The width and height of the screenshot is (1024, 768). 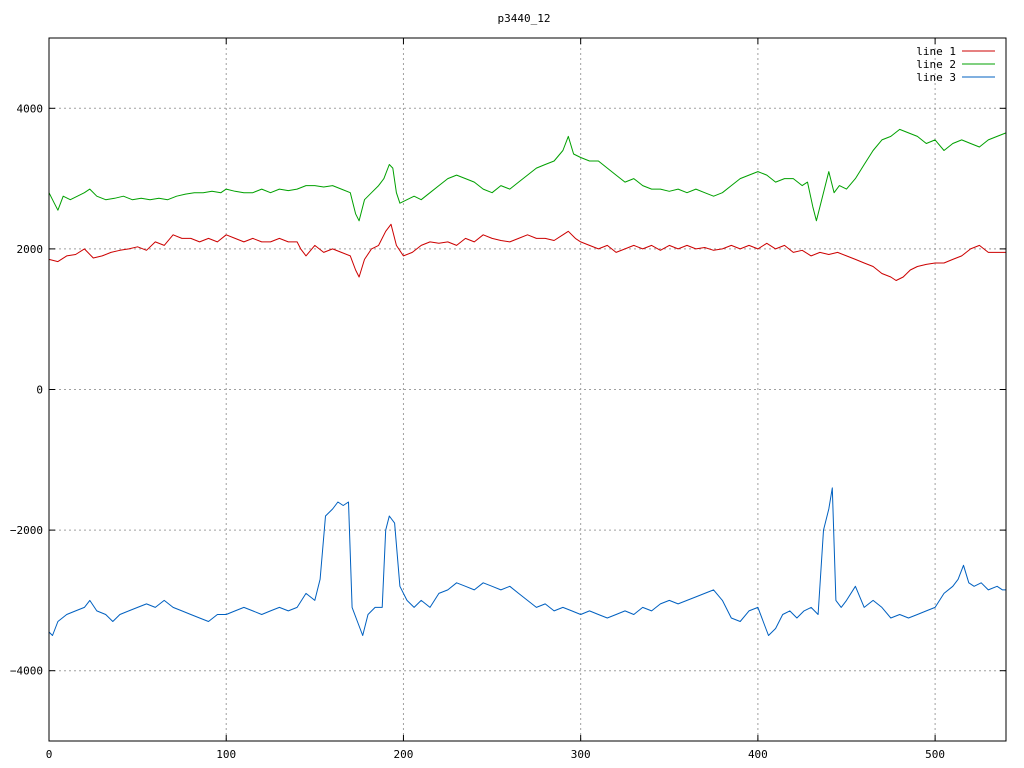 What do you see at coordinates (936, 51) in the screenshot?
I see `legend-label: line 1` at bounding box center [936, 51].